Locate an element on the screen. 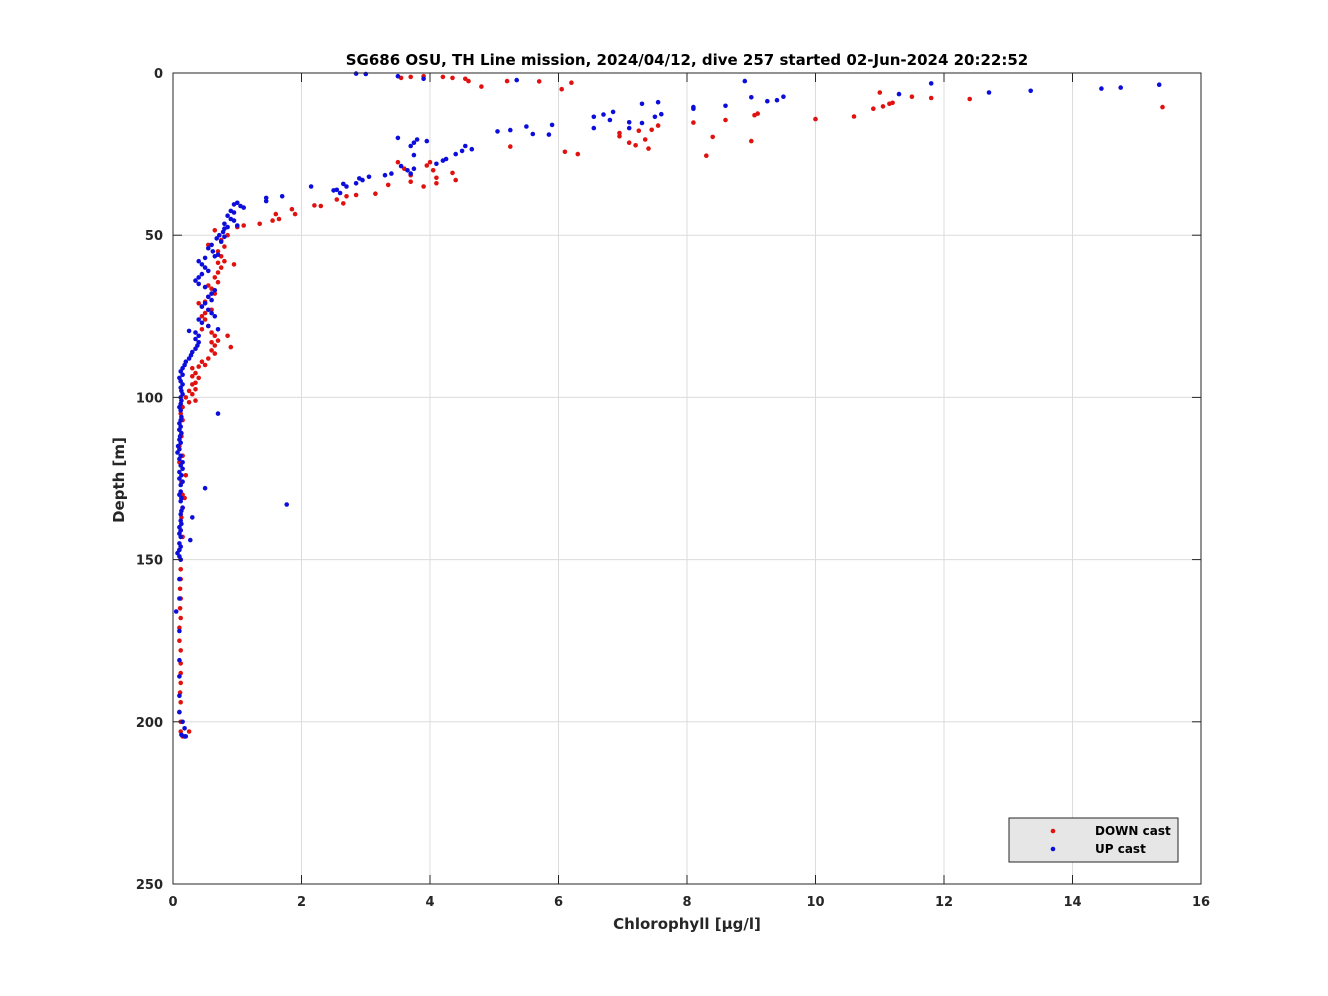  x-axis-label: Chlorophyll [μg/l] is located at coordinates (687, 924).